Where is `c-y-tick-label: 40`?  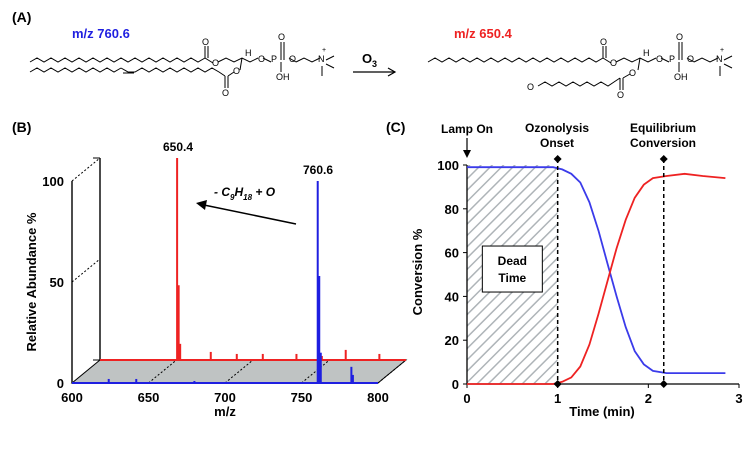 c-y-tick-label: 40 is located at coordinates (452, 296).